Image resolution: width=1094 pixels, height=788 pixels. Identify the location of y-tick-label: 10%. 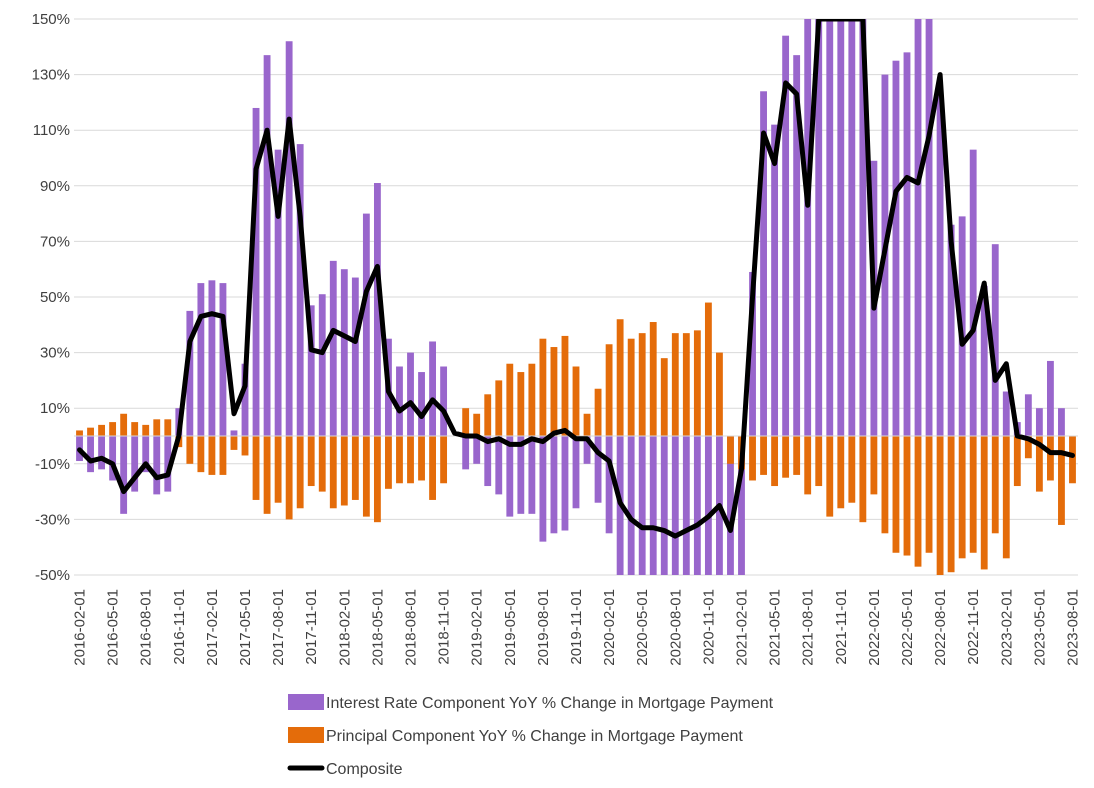
(55, 408).